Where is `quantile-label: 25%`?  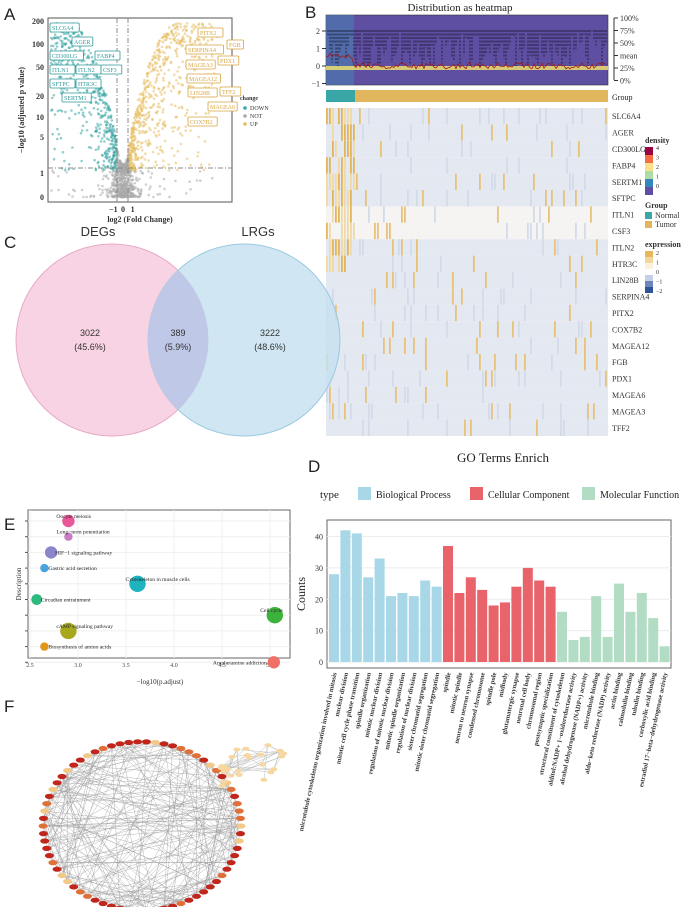
quantile-label: 25% is located at coordinates (627, 68).